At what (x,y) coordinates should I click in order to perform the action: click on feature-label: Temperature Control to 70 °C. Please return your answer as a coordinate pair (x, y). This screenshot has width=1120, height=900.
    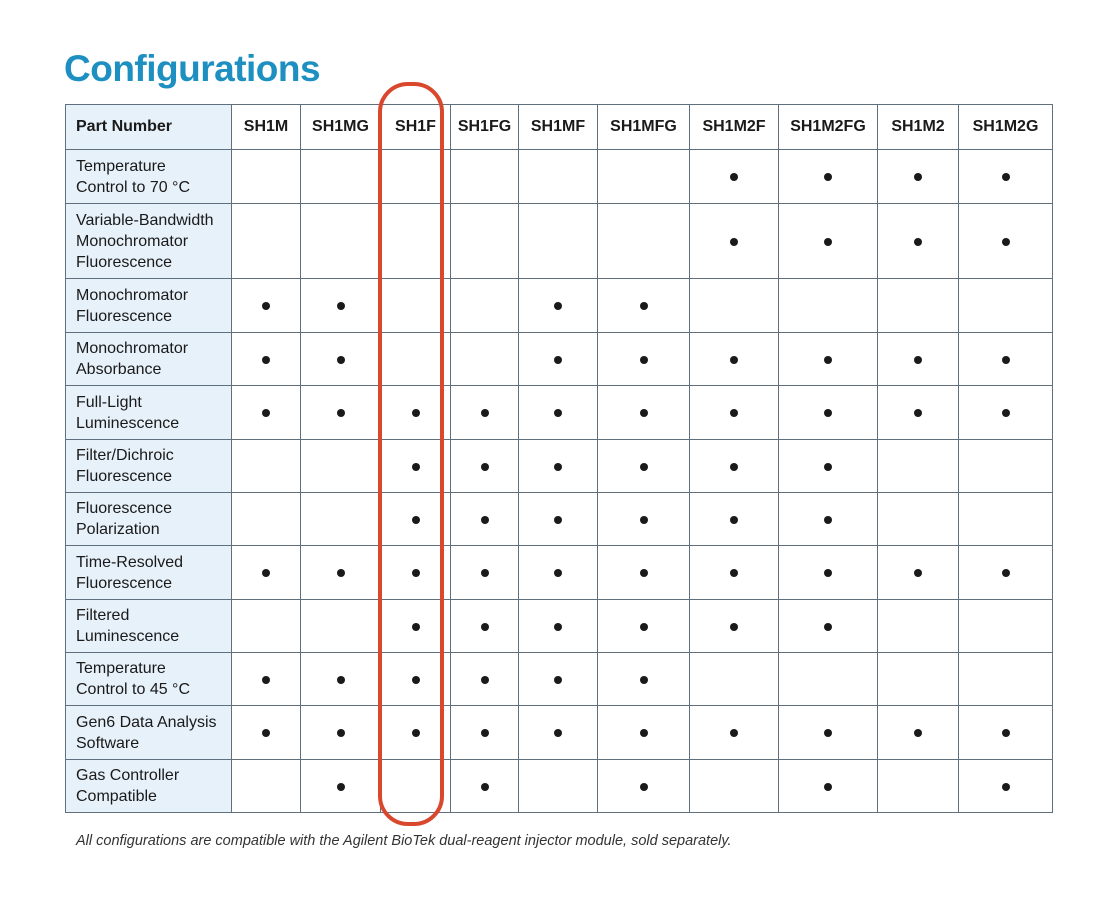
    Looking at the image, I should click on (148, 176).